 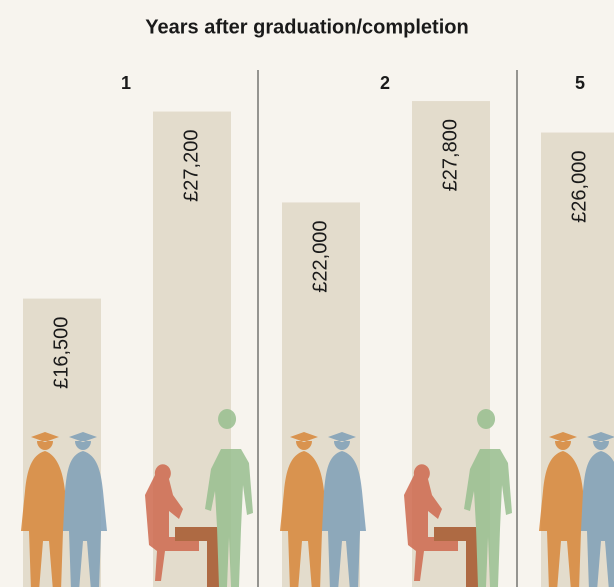 What do you see at coordinates (306, 27) in the screenshot?
I see `chart-title: Years after graduation/completion` at bounding box center [306, 27].